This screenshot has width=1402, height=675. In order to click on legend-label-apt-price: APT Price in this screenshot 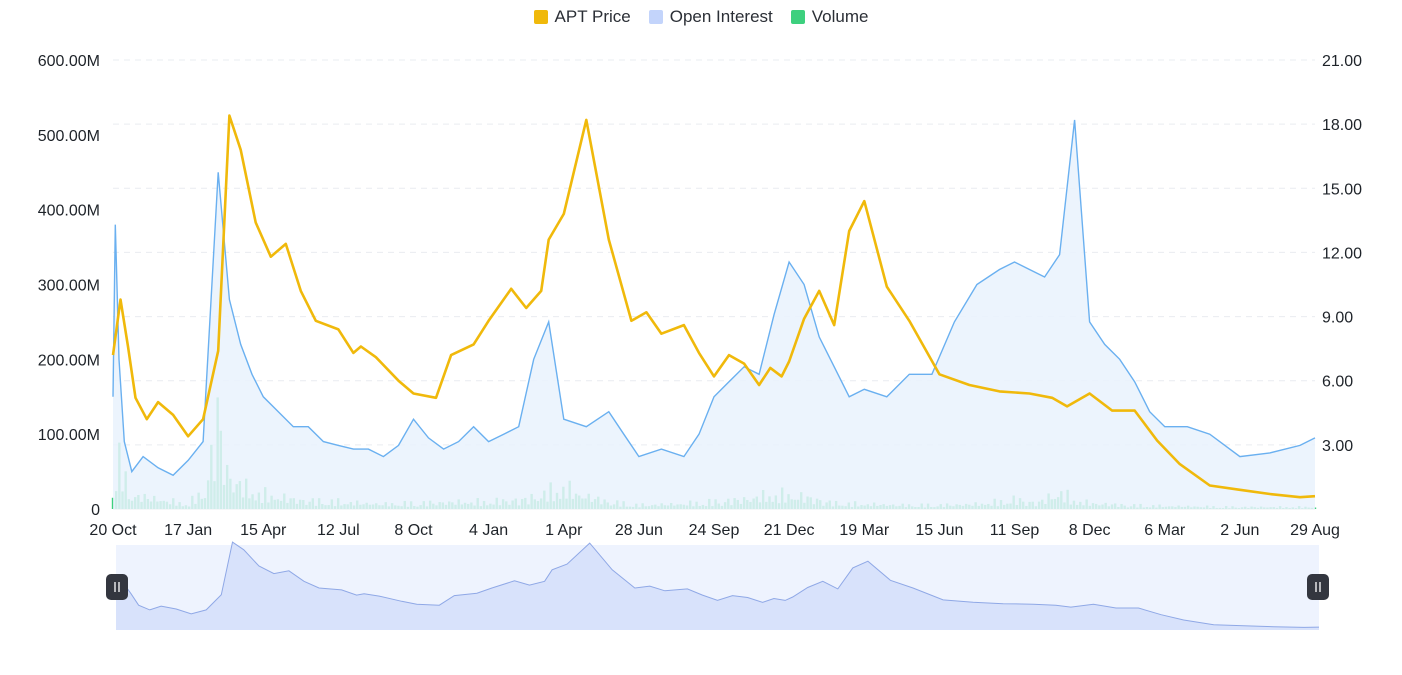, I will do `click(592, 16)`.